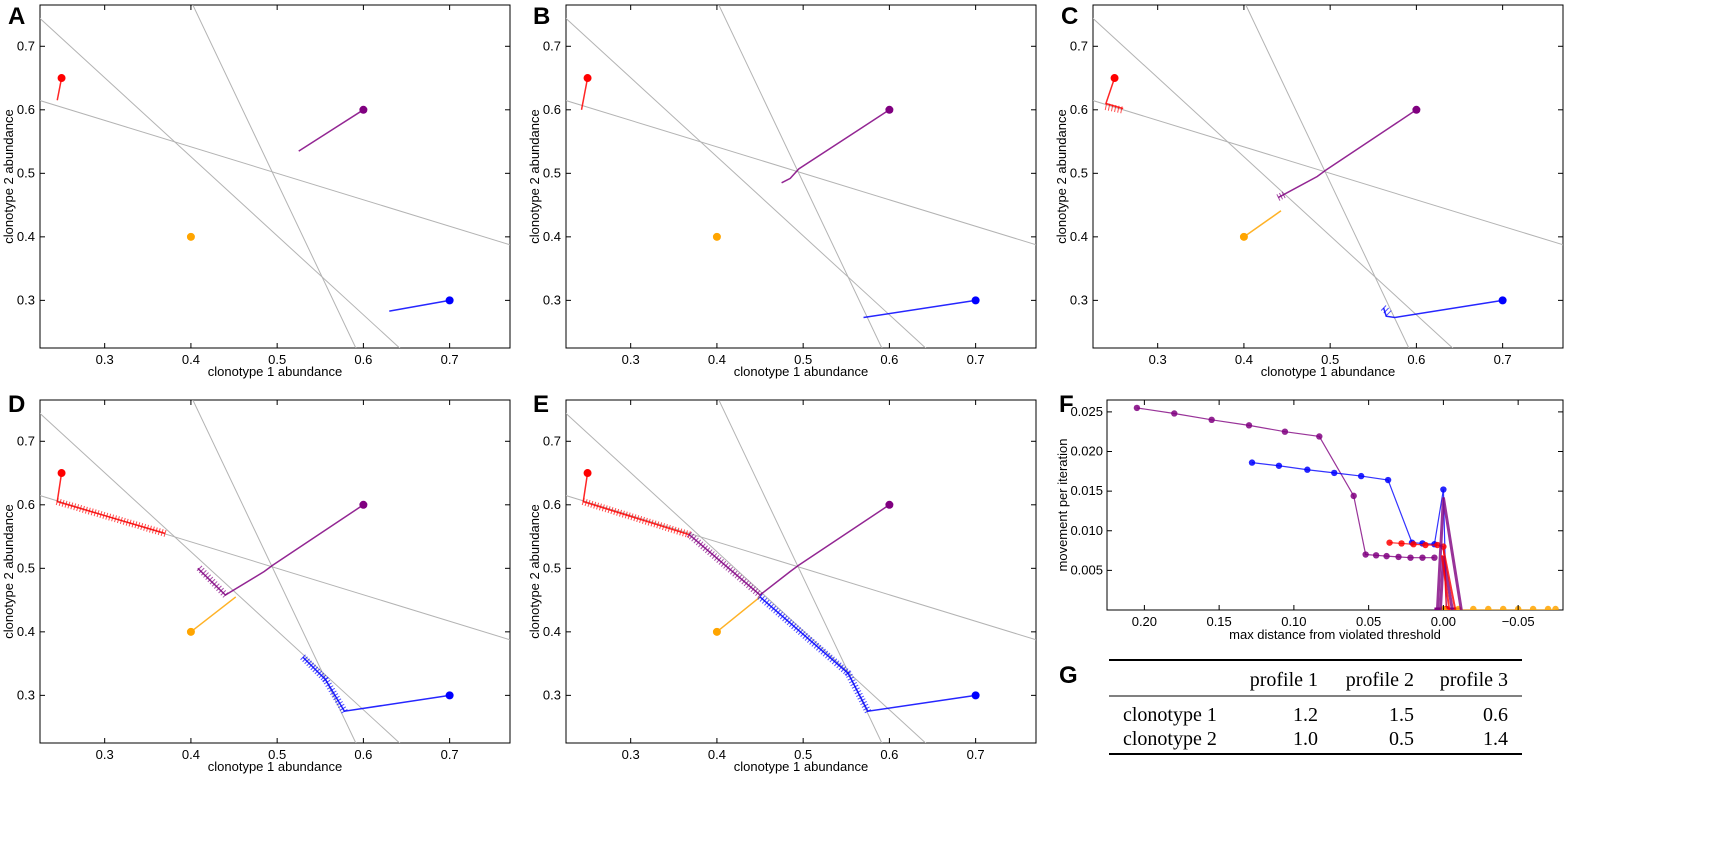 The image size is (1713, 849). What do you see at coordinates (1305, 739) in the screenshot?
I see `table-cell: 1.0` at bounding box center [1305, 739].